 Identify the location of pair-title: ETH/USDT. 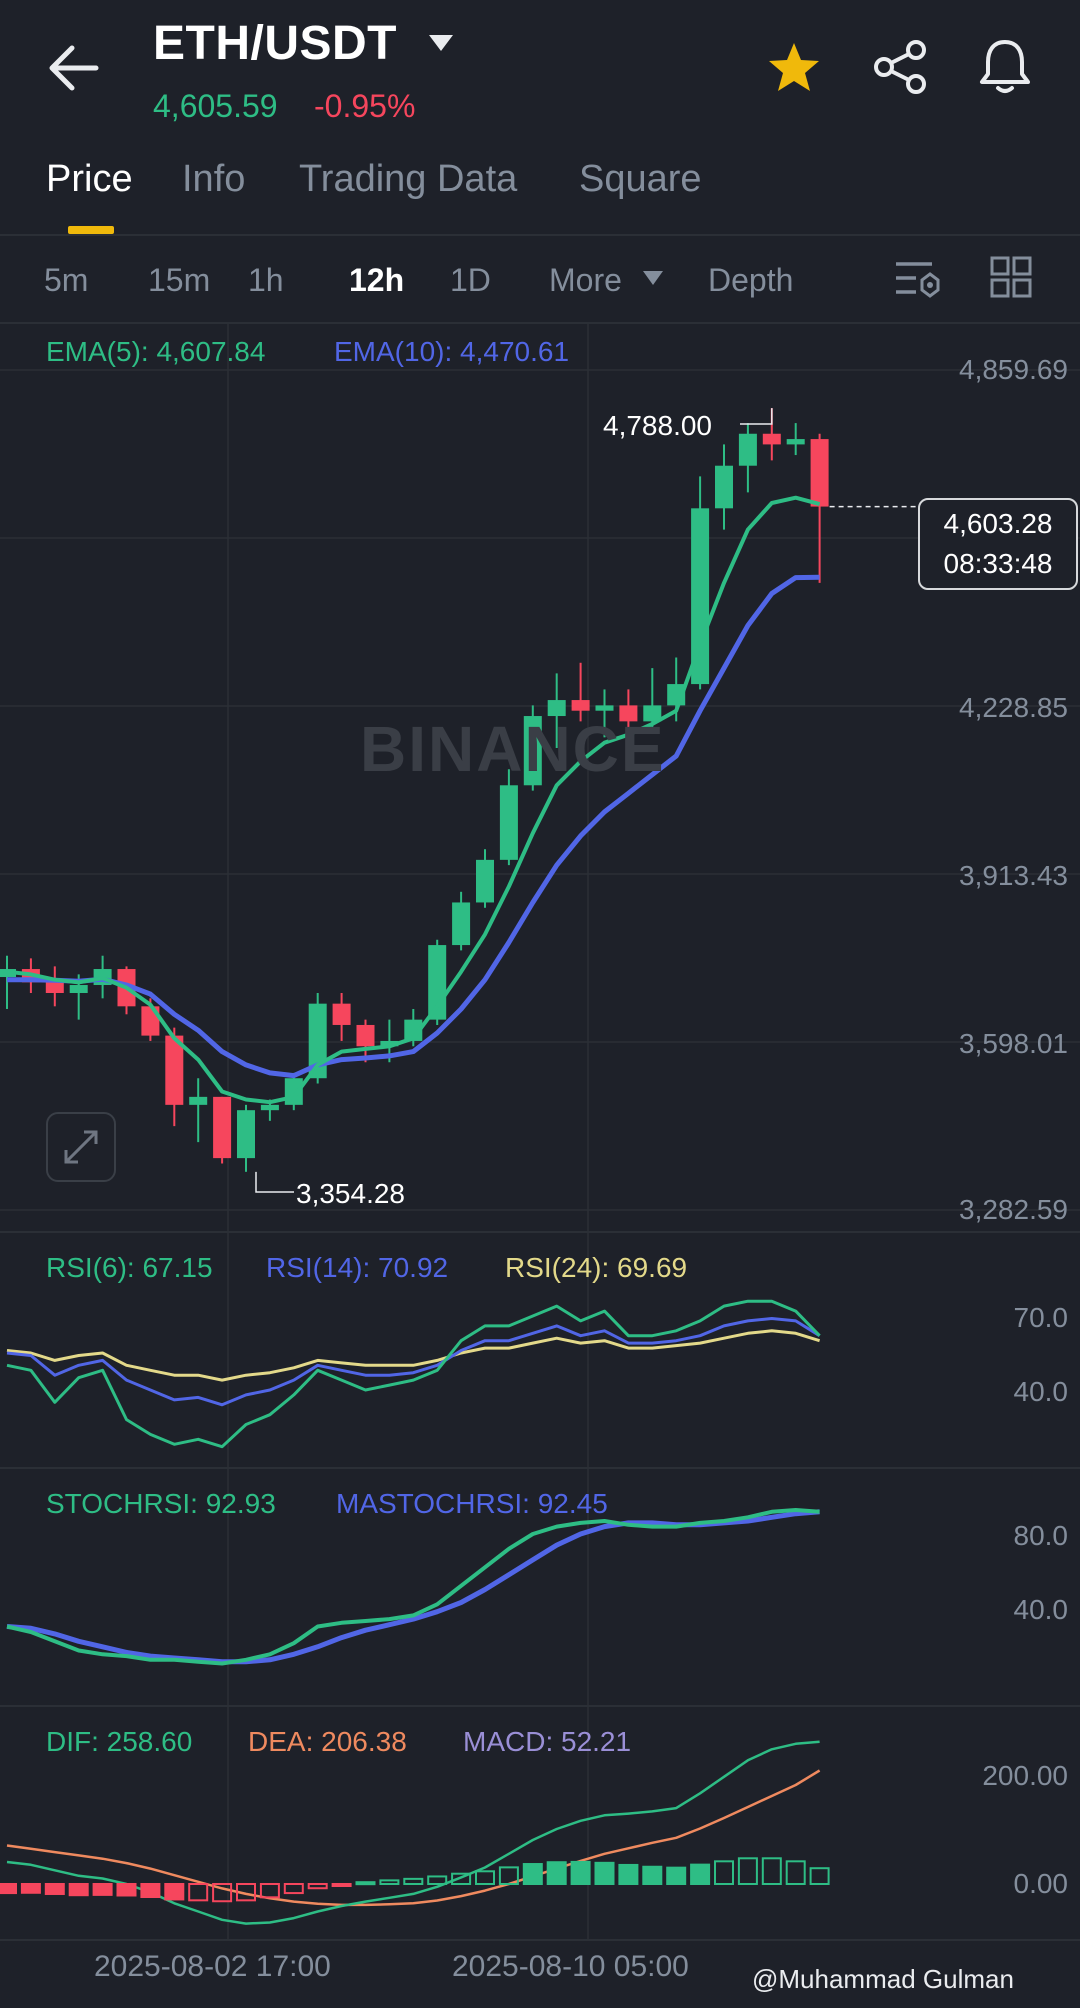
(275, 43).